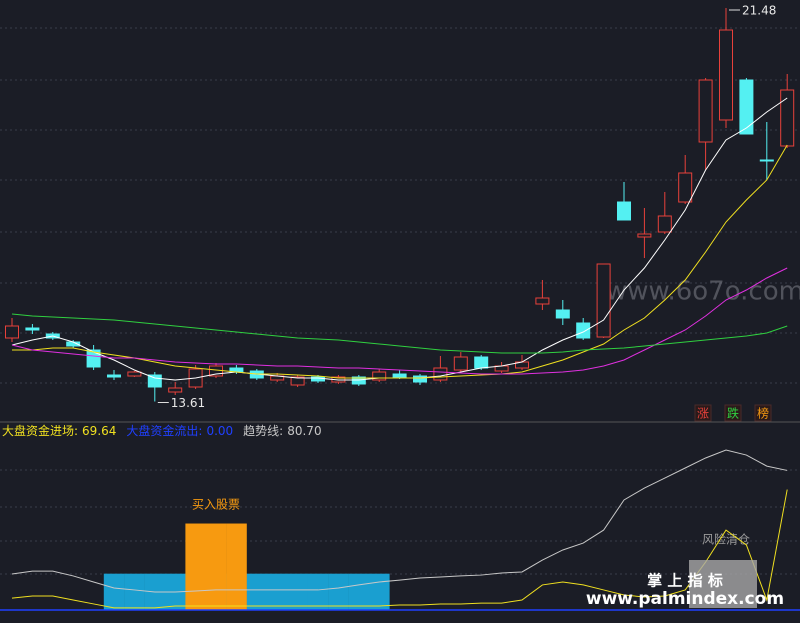 The height and width of the screenshot is (623, 800). I want to click on watermark-url: www.palmindex.com, so click(685, 599).